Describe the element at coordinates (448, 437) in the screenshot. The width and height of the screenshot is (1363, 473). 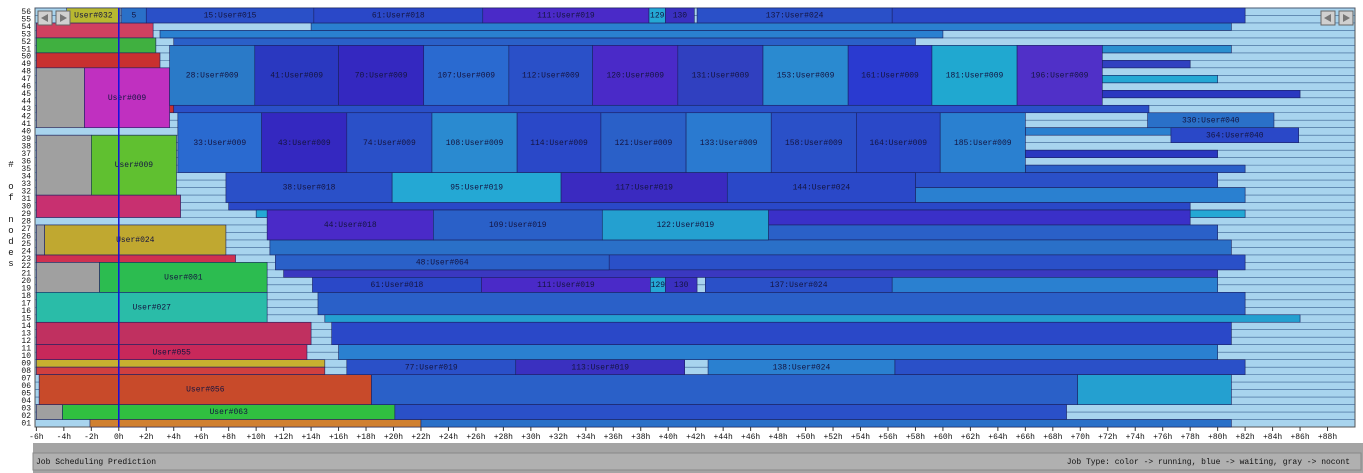
I see `x-tick-label: +24h` at that location.